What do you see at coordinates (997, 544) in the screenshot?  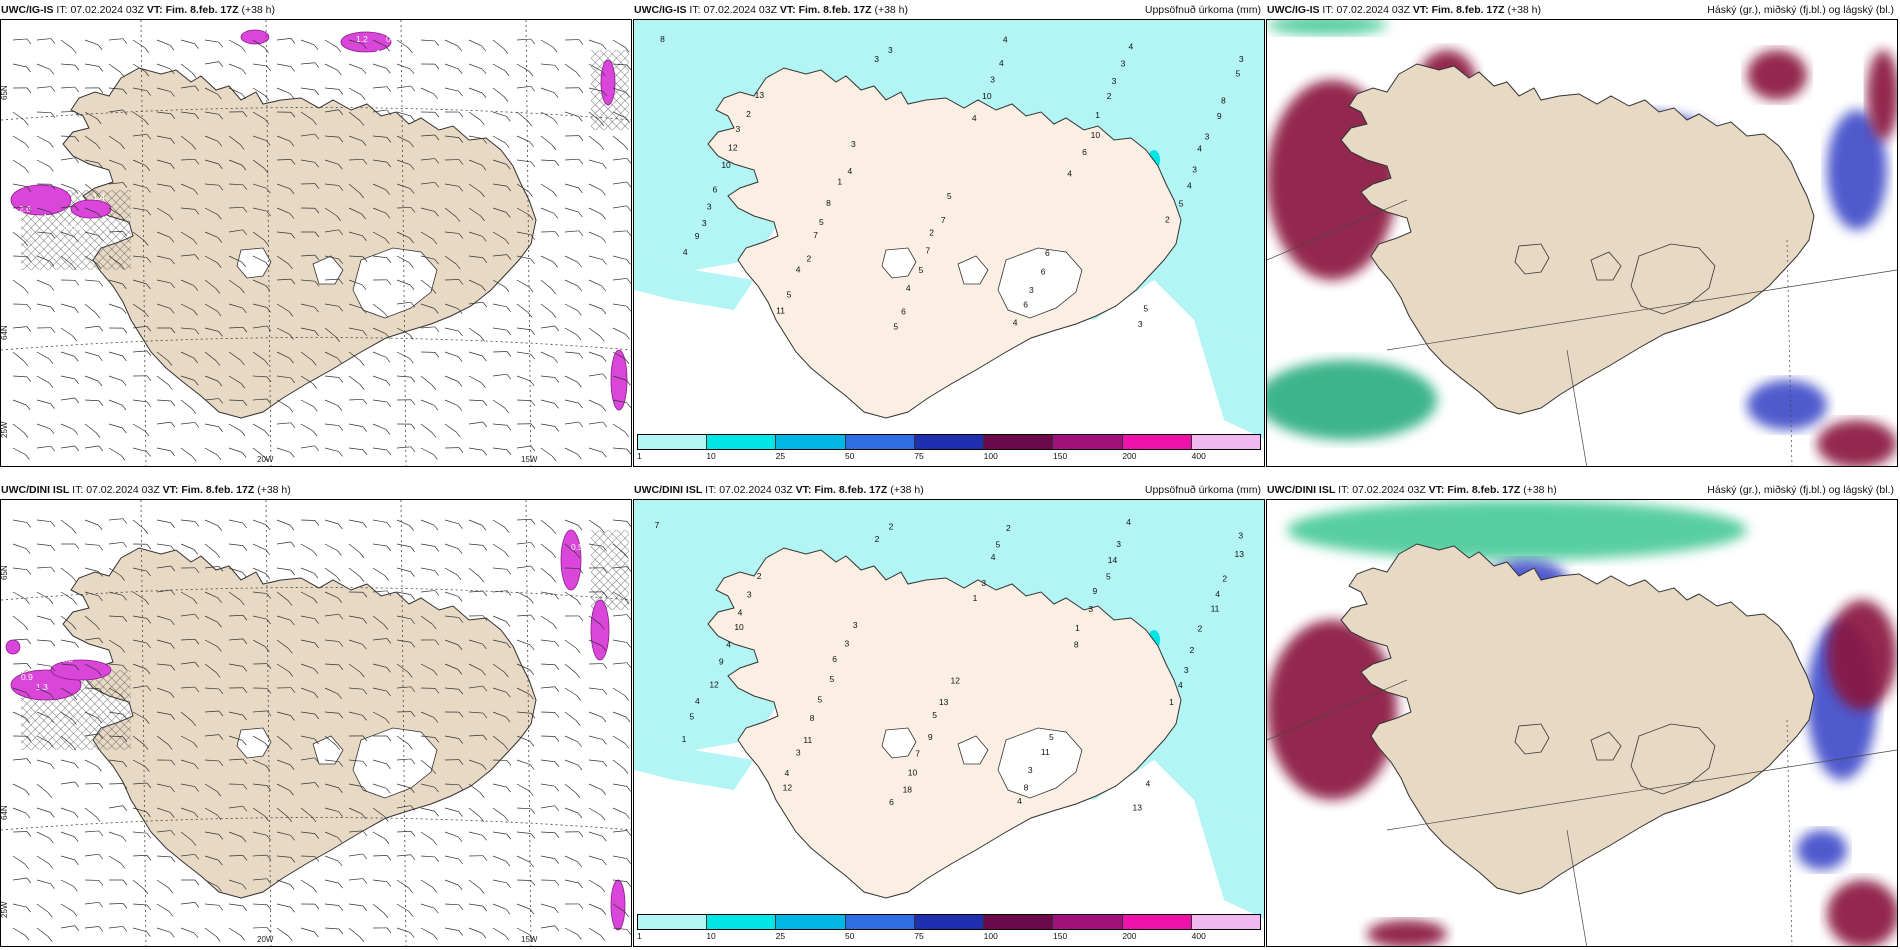 I see `precip-value: 5` at bounding box center [997, 544].